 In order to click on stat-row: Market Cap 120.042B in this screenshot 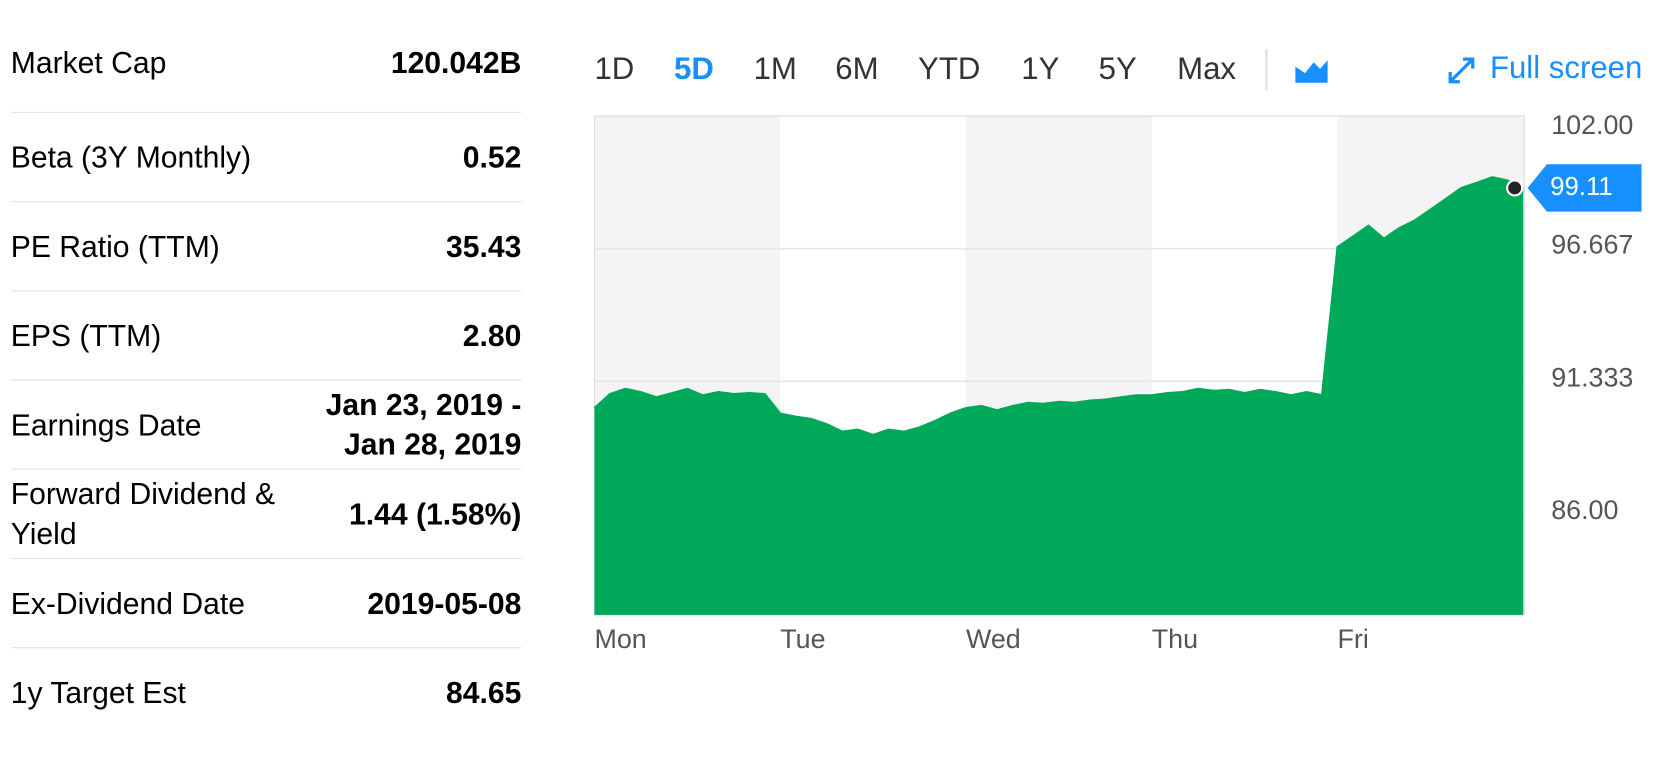, I will do `click(266, 68)`.